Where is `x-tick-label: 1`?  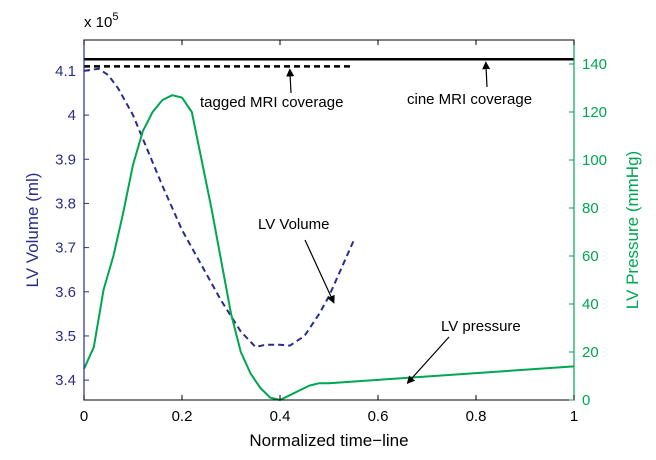 x-tick-label: 1 is located at coordinates (574, 416).